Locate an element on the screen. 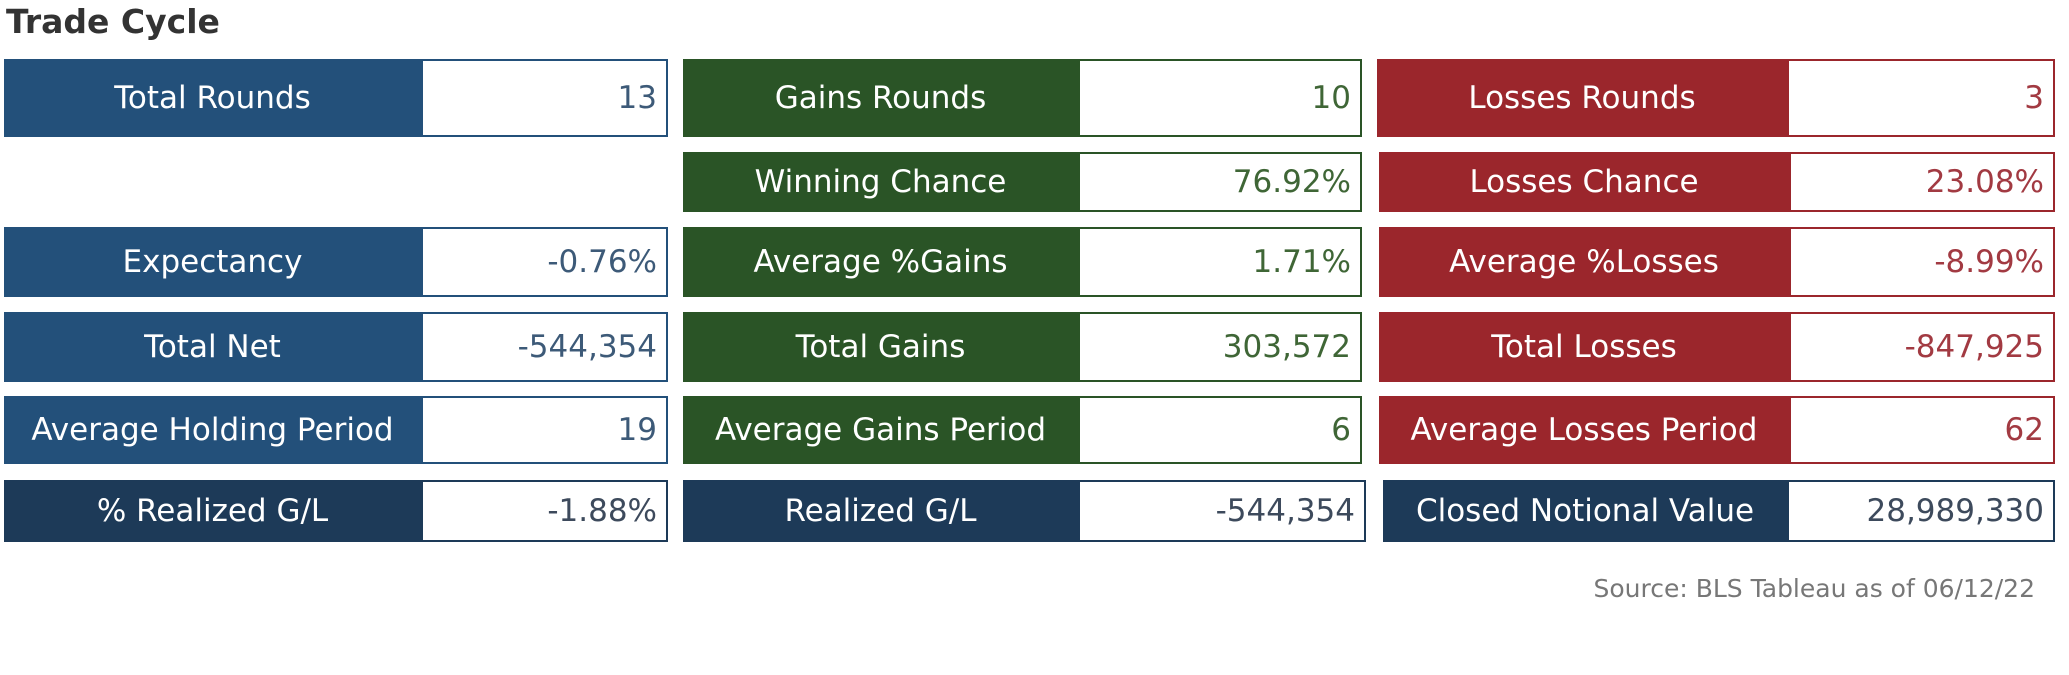 The image size is (2069, 675). average-holding-period-label: Average Holding Period is located at coordinates (212, 430).